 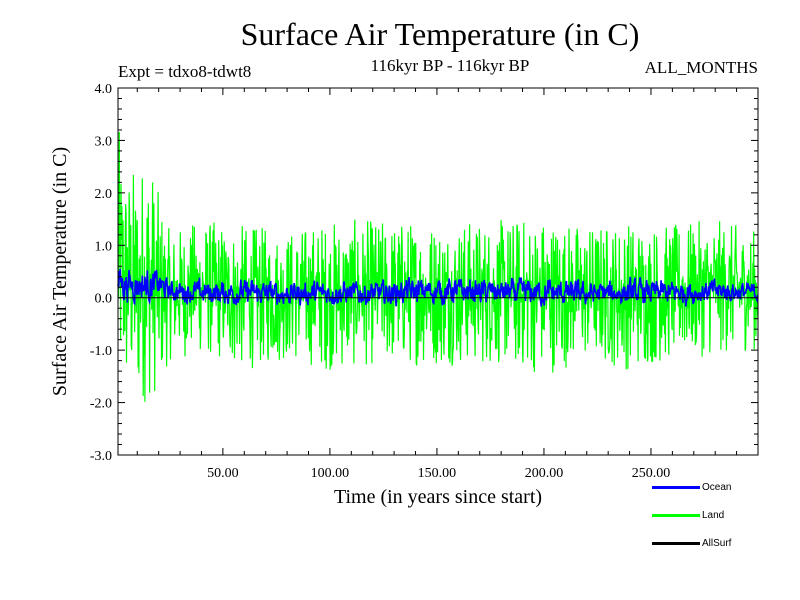 I want to click on y-tick-label: -3.0, so click(x=101, y=456).